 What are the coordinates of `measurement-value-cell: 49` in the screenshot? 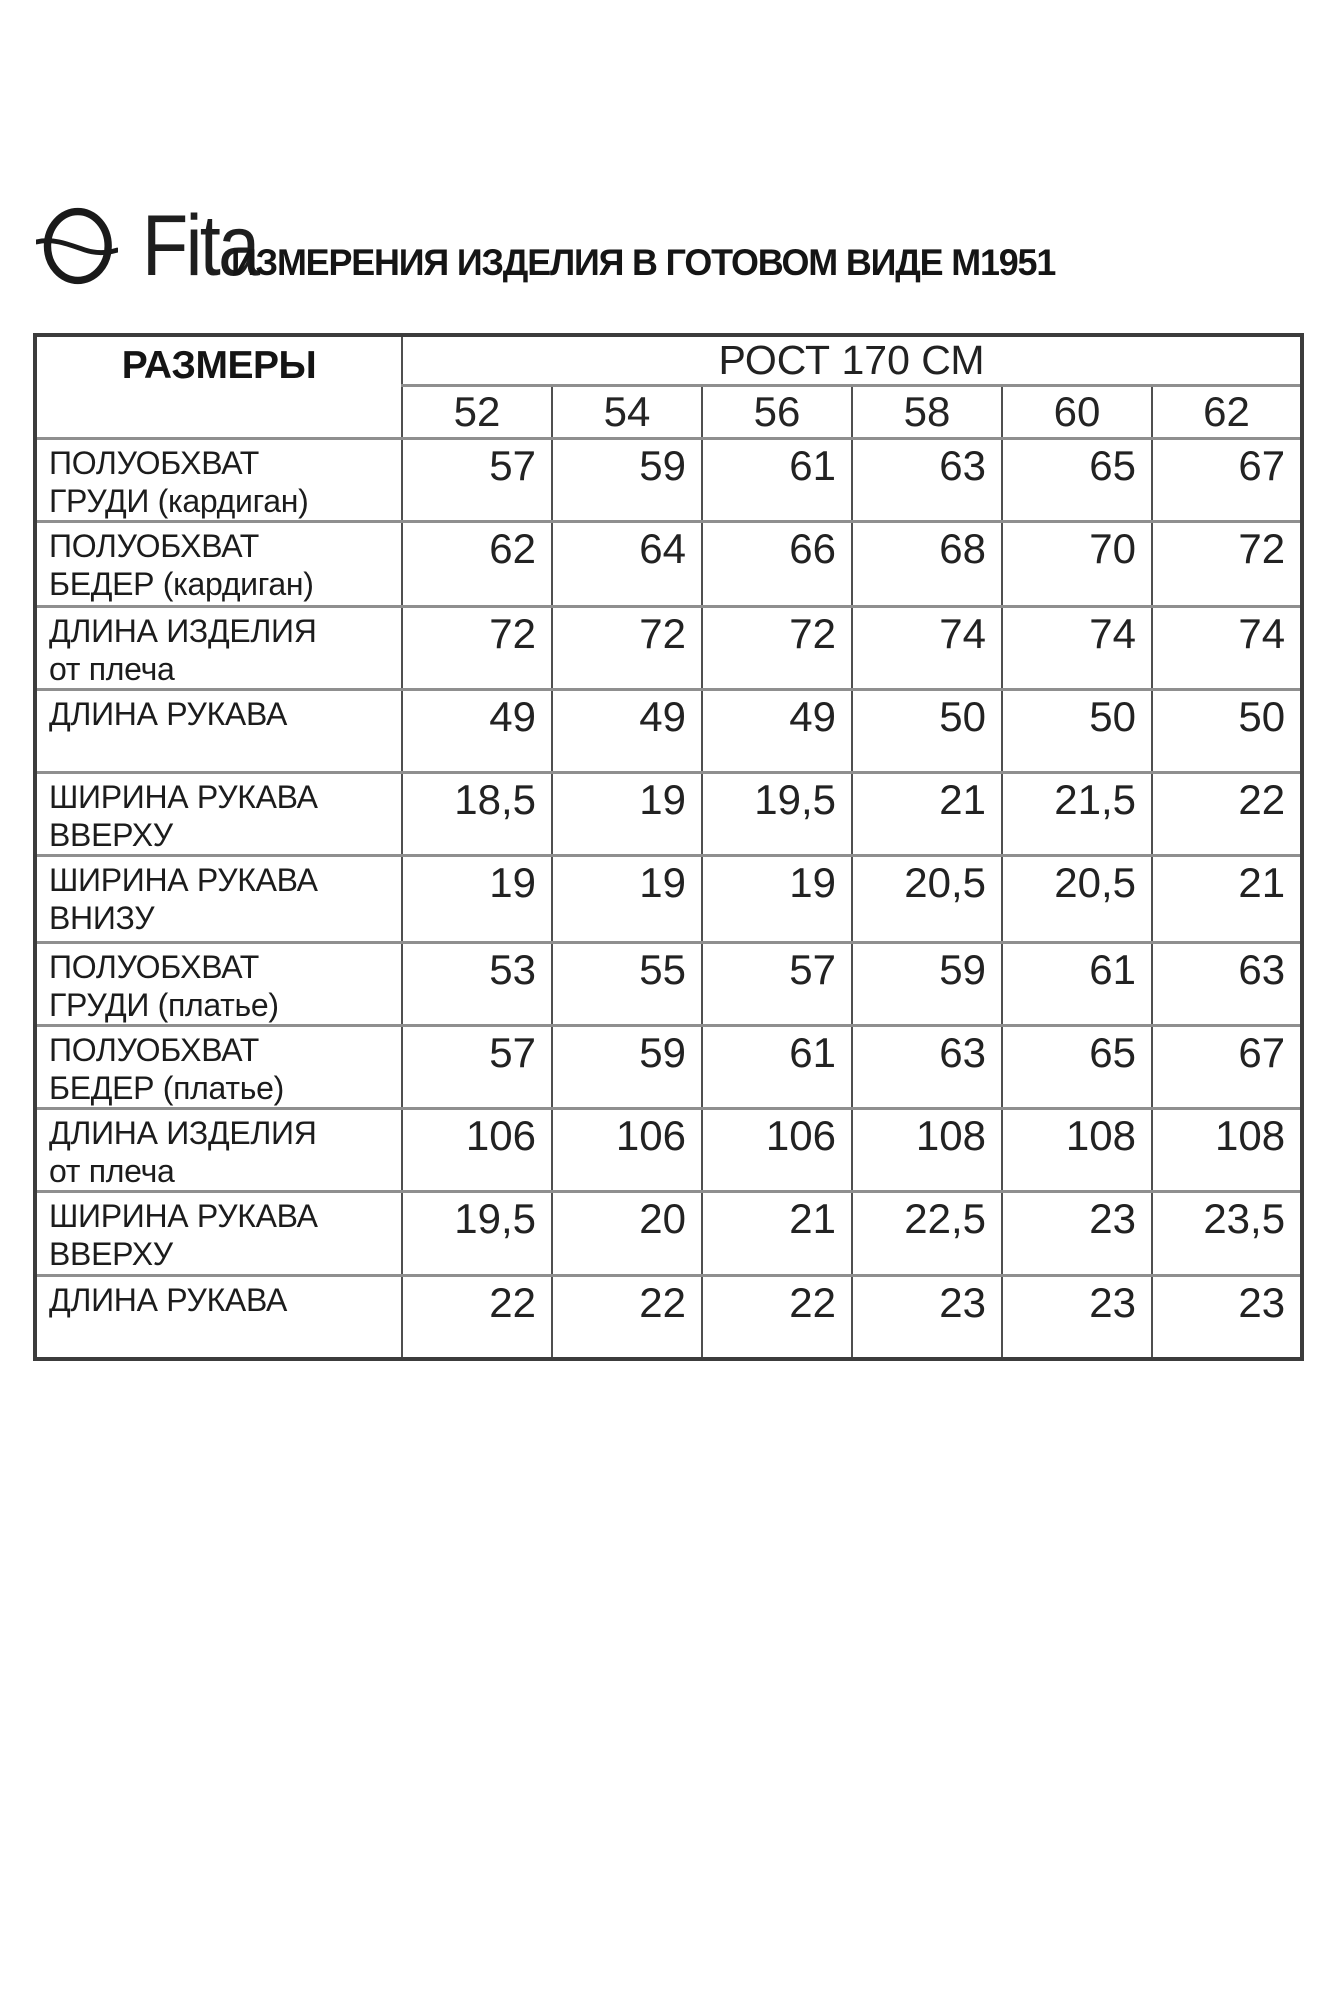 It's located at (627, 731).